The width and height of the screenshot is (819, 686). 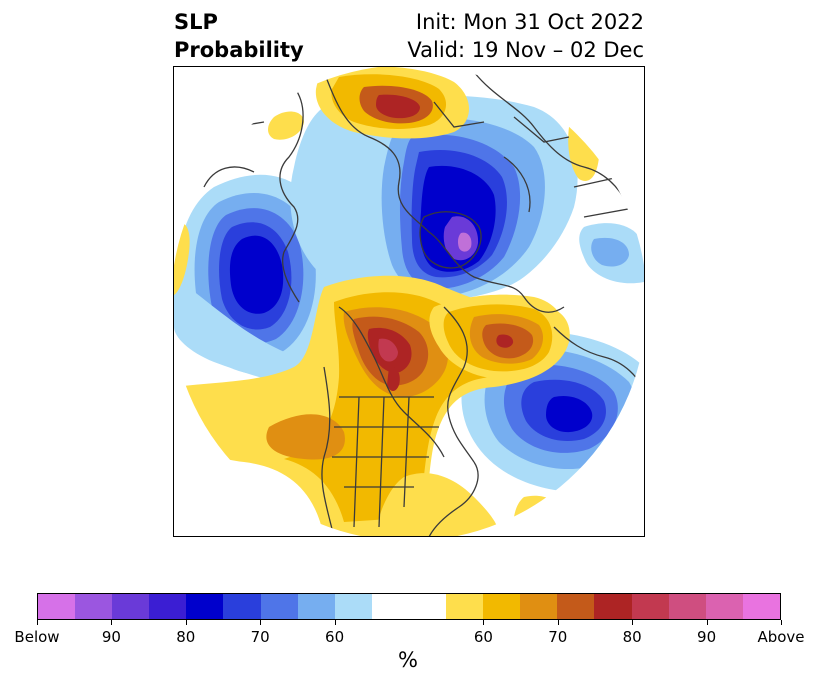 I want to click on map-title: SLP Probability, so click(x=239, y=36).